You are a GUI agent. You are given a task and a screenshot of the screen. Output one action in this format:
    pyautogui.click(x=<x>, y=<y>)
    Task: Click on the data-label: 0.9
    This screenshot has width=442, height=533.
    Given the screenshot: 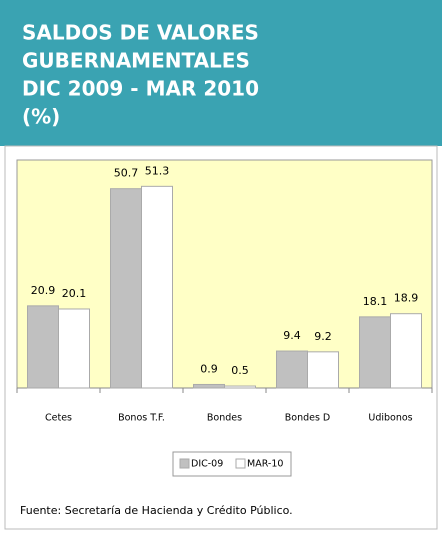 What is the action you would take?
    pyautogui.click(x=209, y=368)
    